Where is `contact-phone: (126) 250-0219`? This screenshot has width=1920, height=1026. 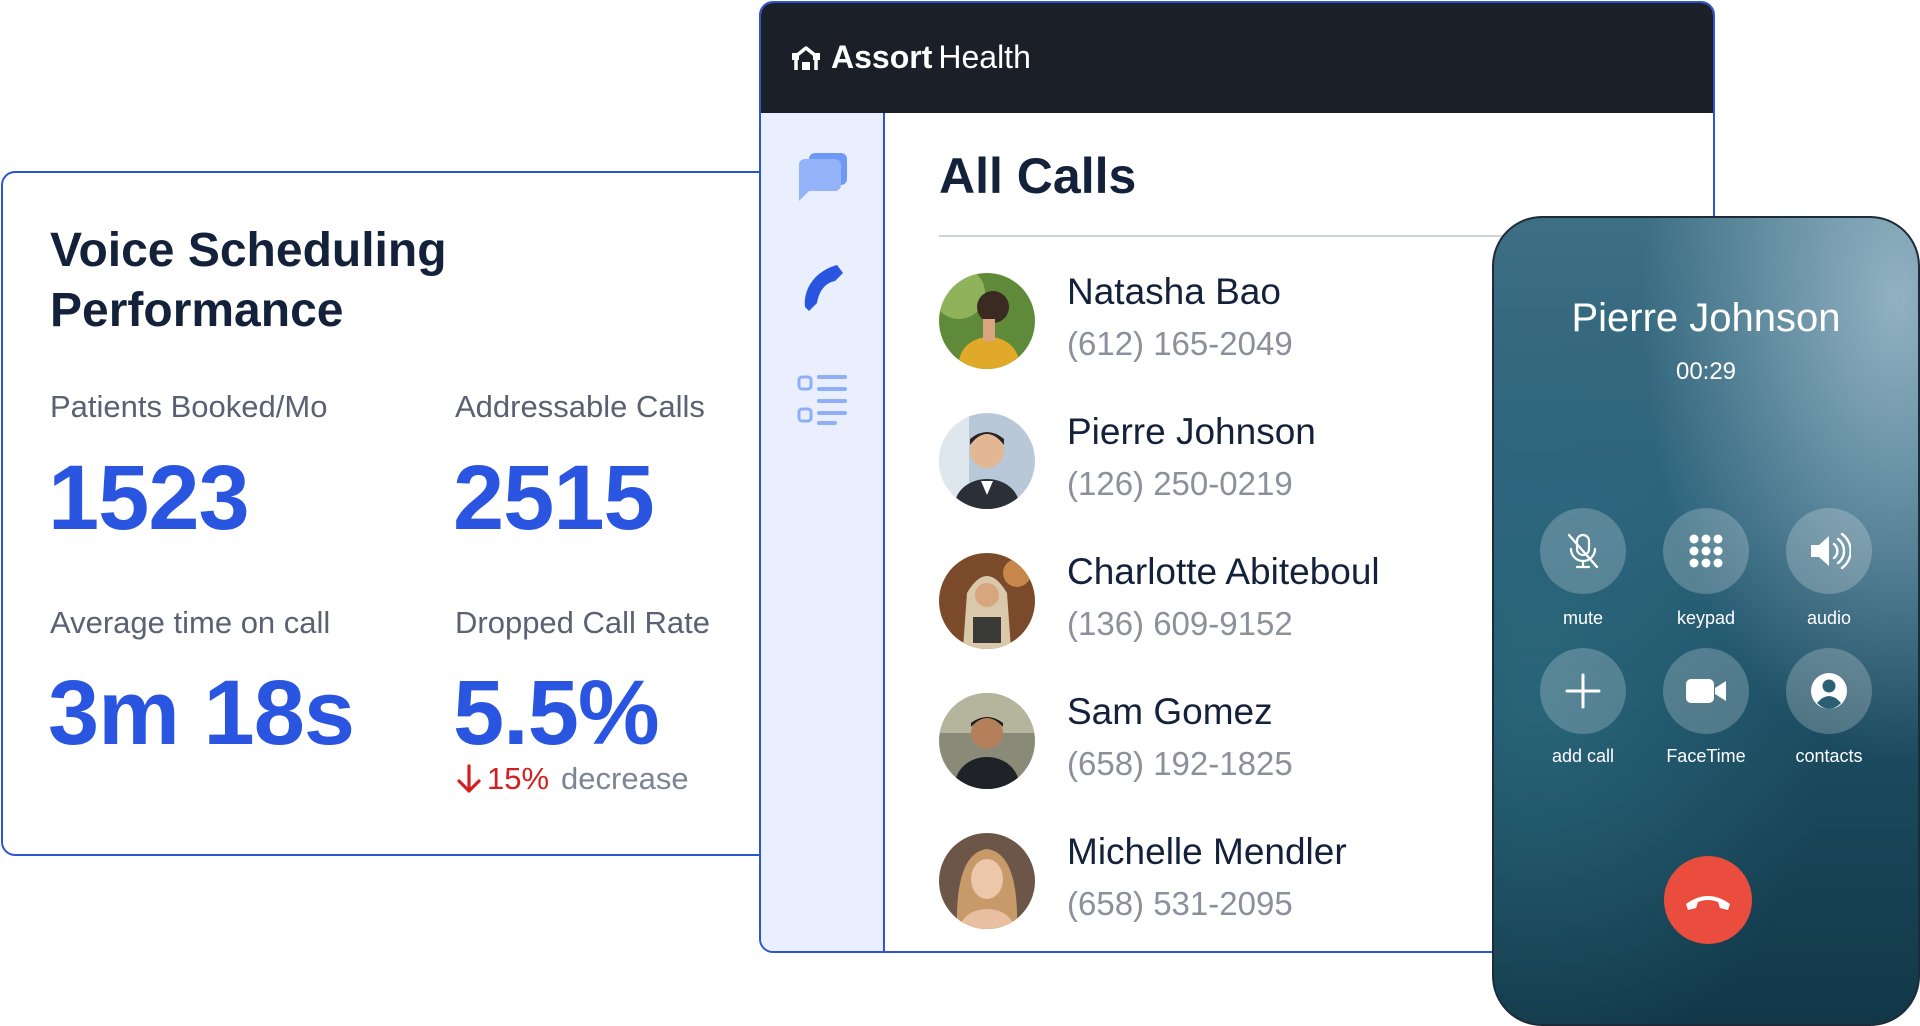 contact-phone: (126) 250-0219 is located at coordinates (1180, 483).